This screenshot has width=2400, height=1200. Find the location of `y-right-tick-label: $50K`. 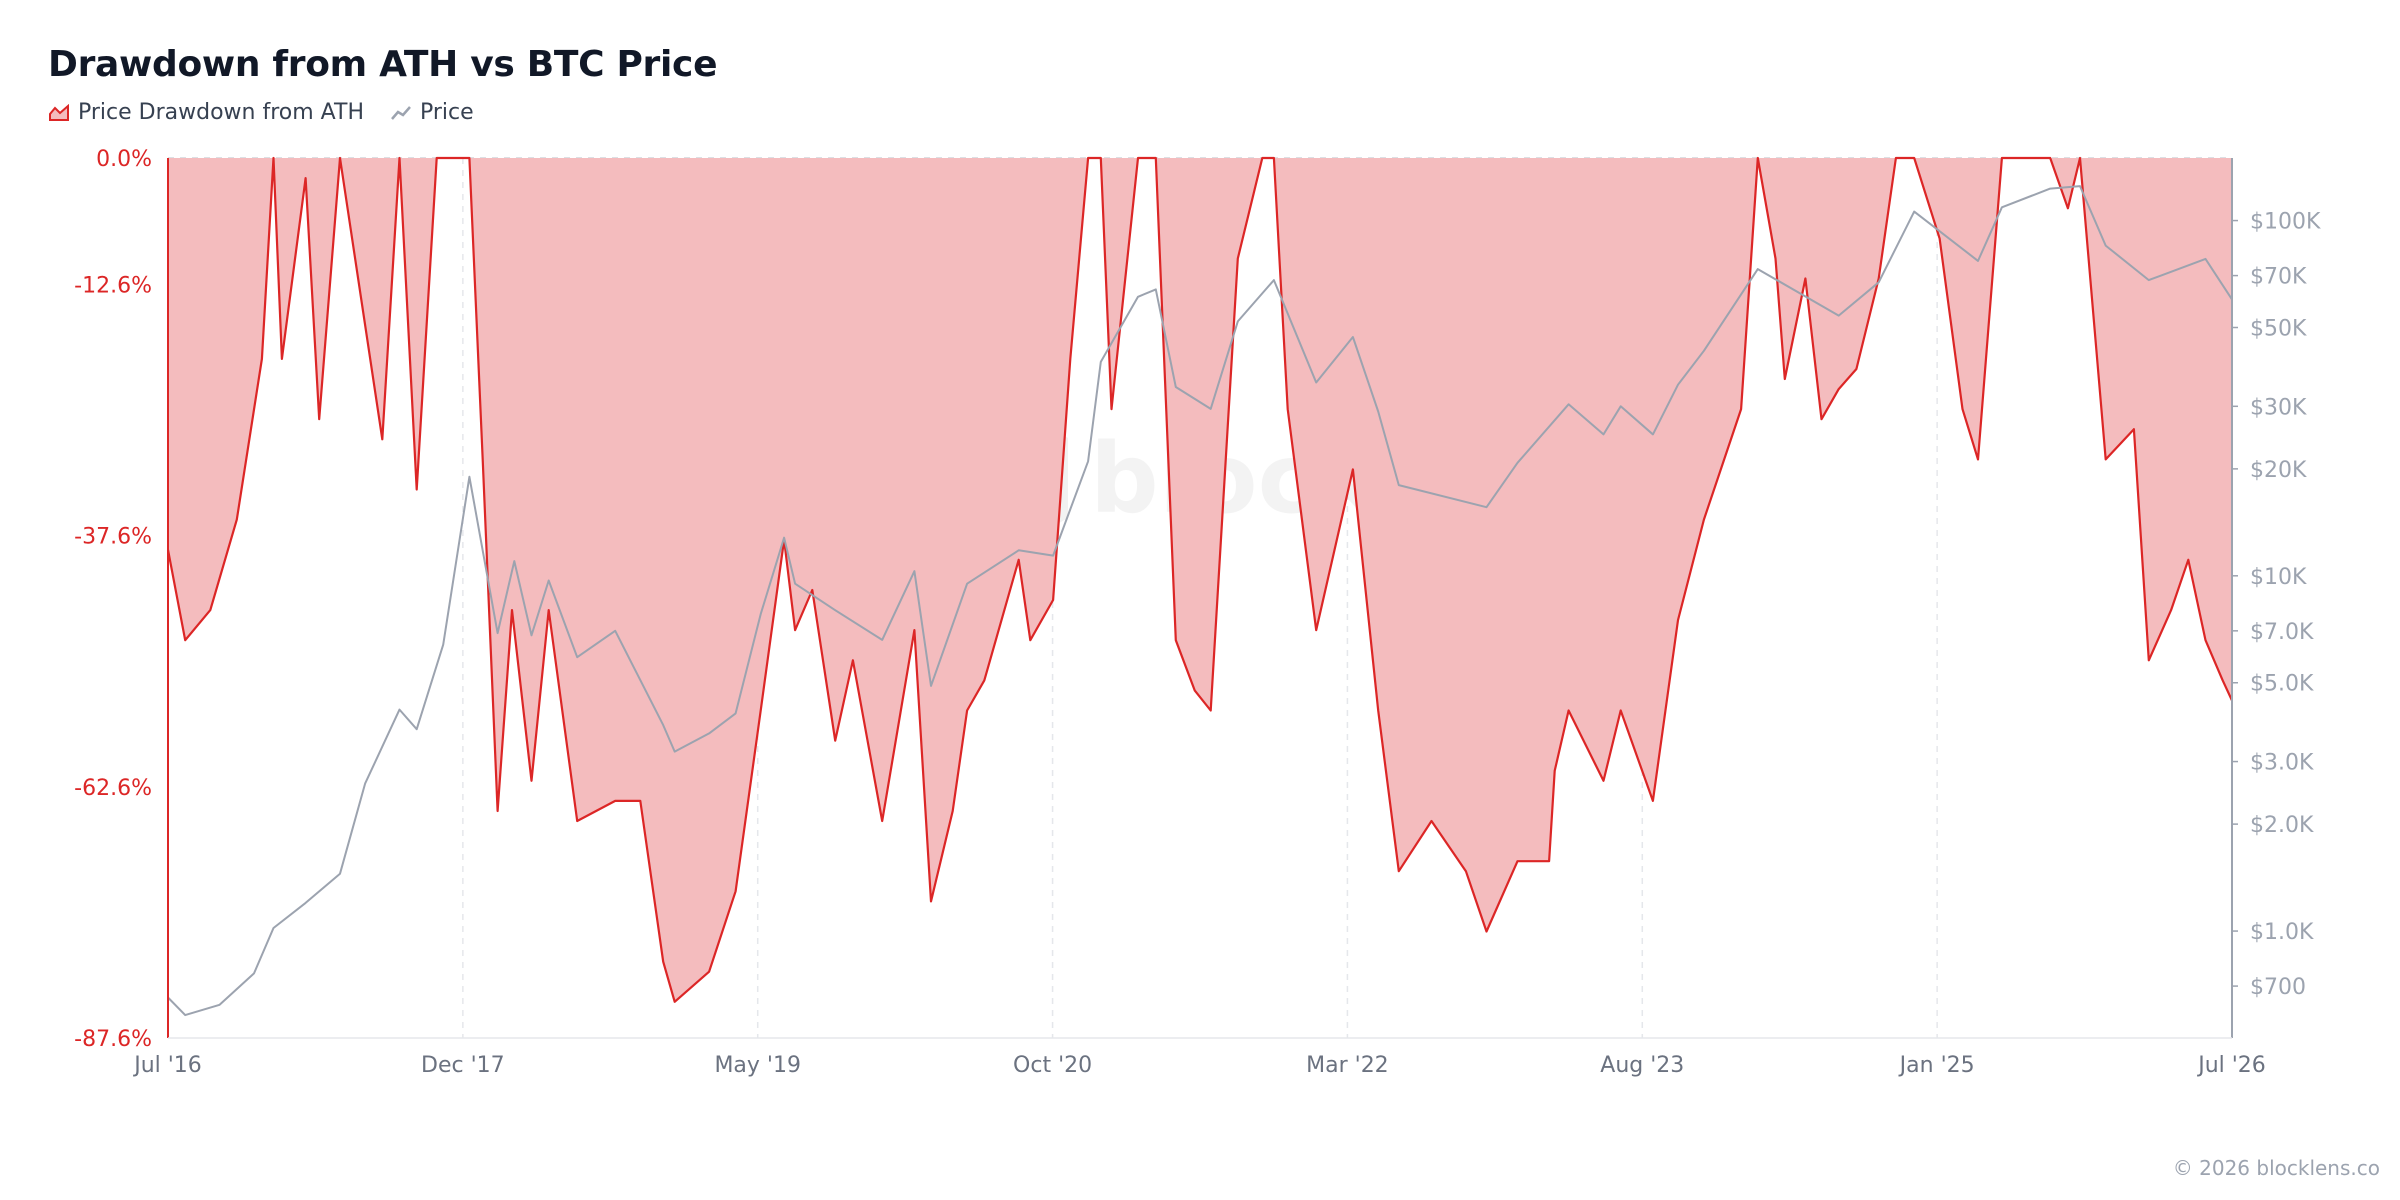

y-right-tick-label: $50K is located at coordinates (2278, 328).